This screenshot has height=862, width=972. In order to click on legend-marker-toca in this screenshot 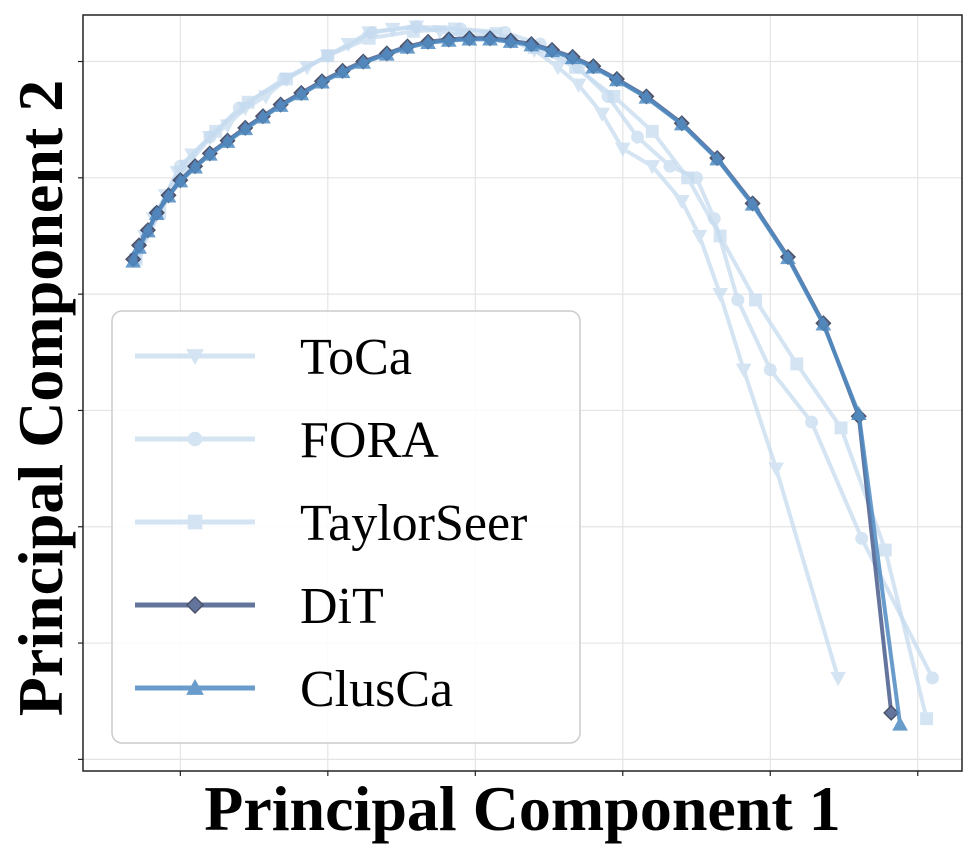, I will do `click(195, 357)`.